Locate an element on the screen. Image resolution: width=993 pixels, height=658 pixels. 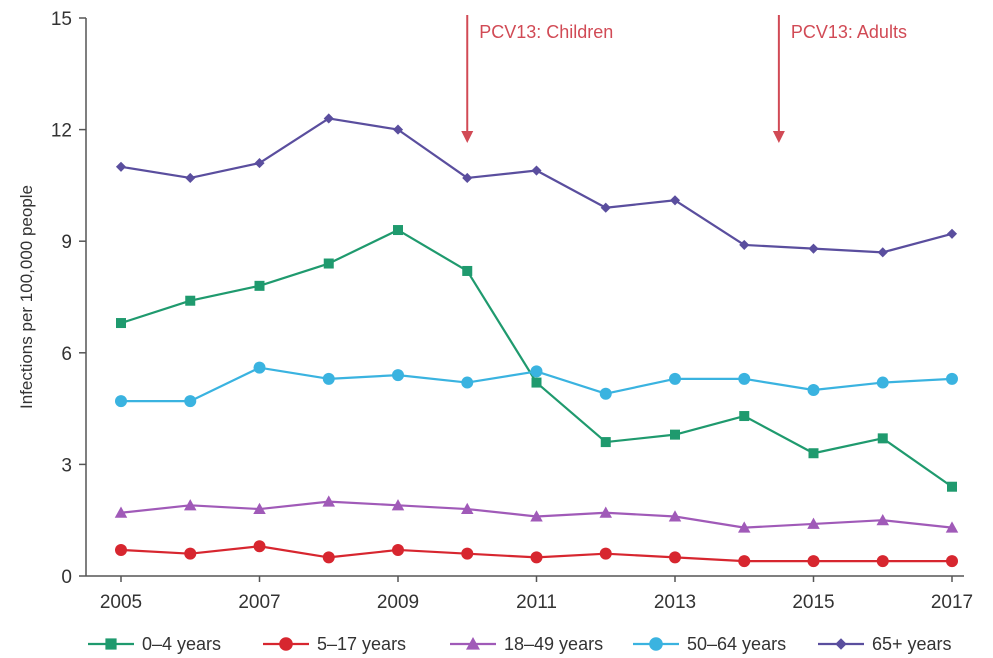
x-ticks: 2005 2007 2009 2011 2013 2015 2017 is located at coordinates (536, 594).